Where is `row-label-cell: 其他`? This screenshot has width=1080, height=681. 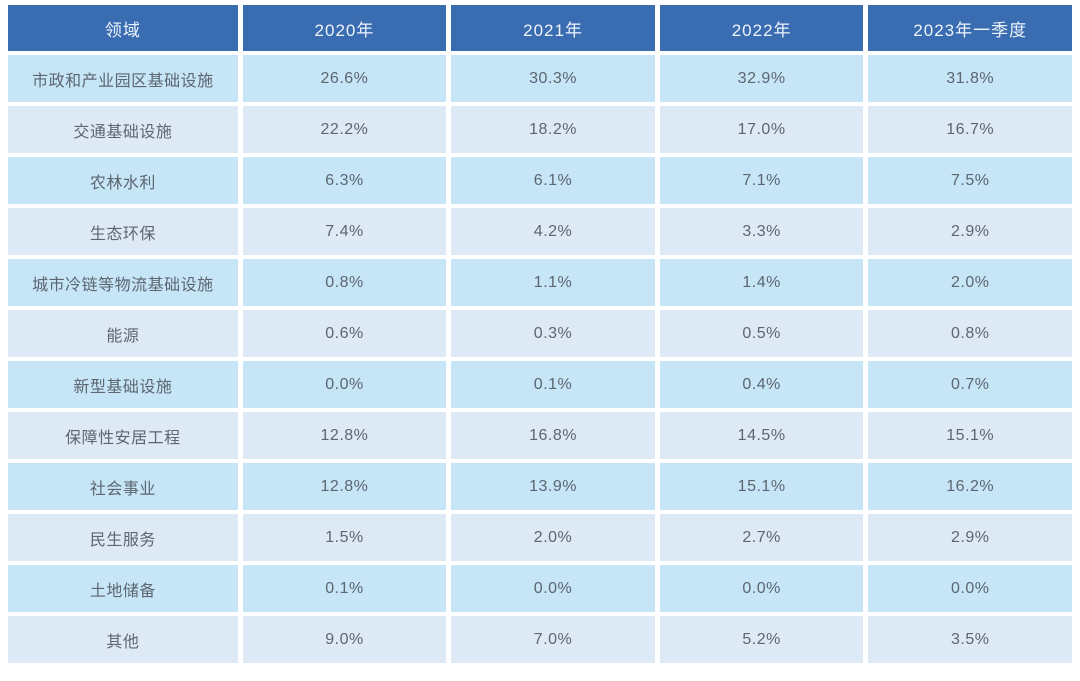 row-label-cell: 其他 is located at coordinates (123, 639).